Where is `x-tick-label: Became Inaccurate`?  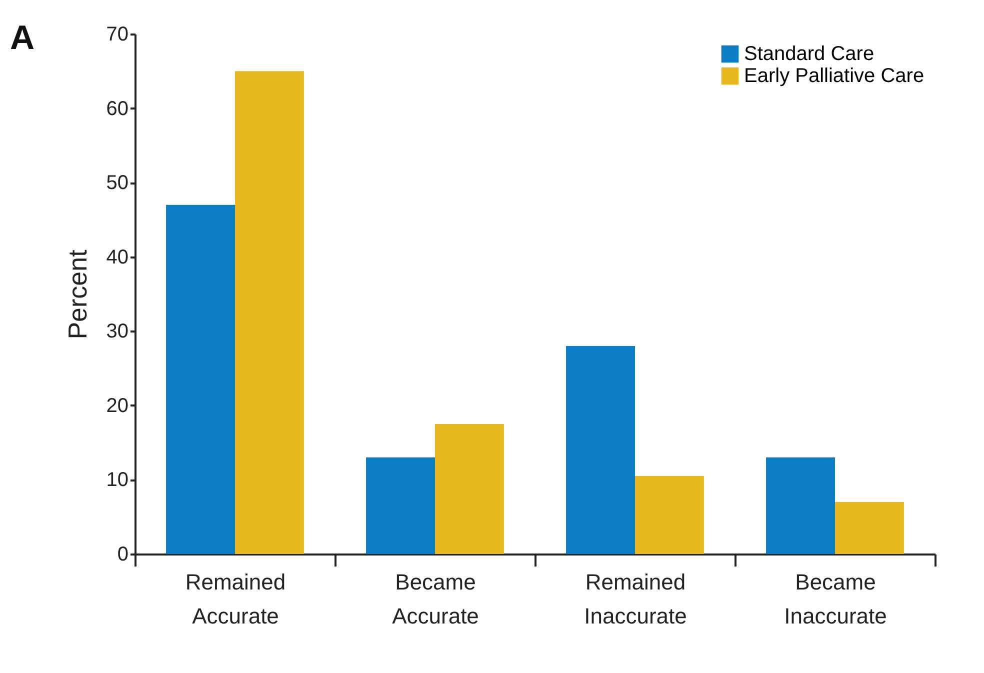
x-tick-label: Became Inaccurate is located at coordinates (835, 599).